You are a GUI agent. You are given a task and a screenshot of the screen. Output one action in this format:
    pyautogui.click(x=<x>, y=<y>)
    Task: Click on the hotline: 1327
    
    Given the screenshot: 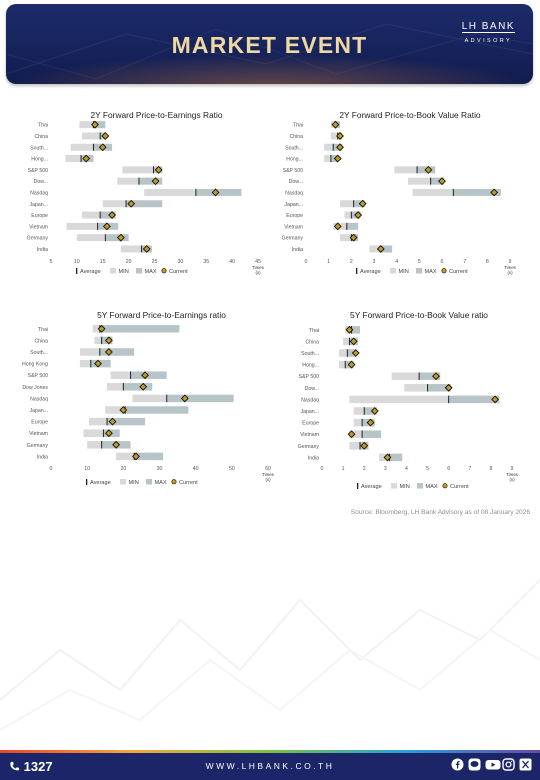 What is the action you would take?
    pyautogui.click(x=31, y=766)
    